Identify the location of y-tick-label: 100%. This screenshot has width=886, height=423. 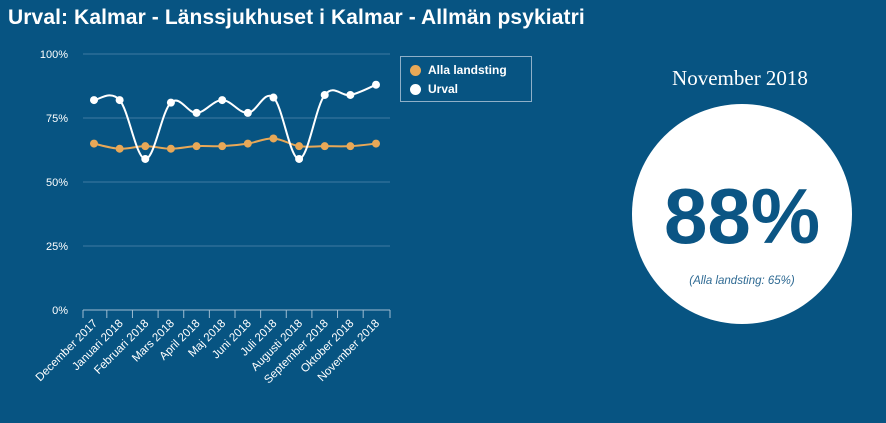
(54, 55).